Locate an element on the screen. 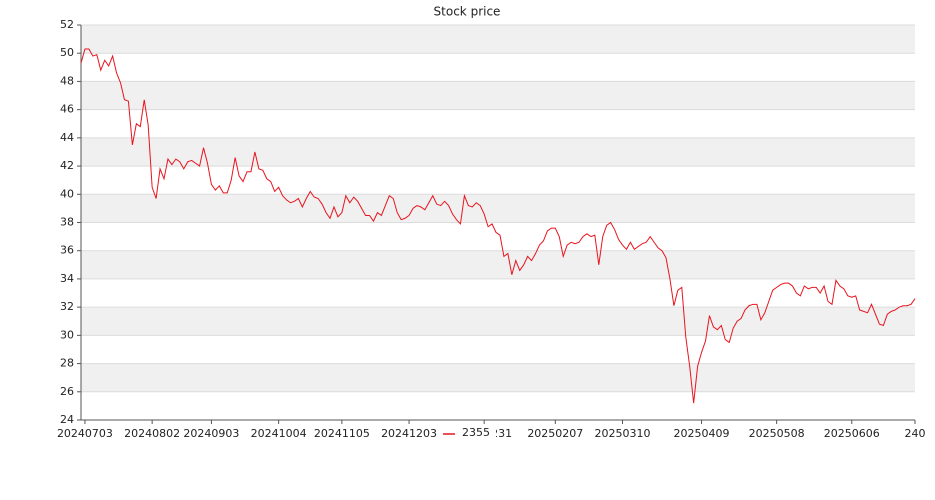 The image size is (935, 500). y-tick-label: 40 is located at coordinates (67, 193).